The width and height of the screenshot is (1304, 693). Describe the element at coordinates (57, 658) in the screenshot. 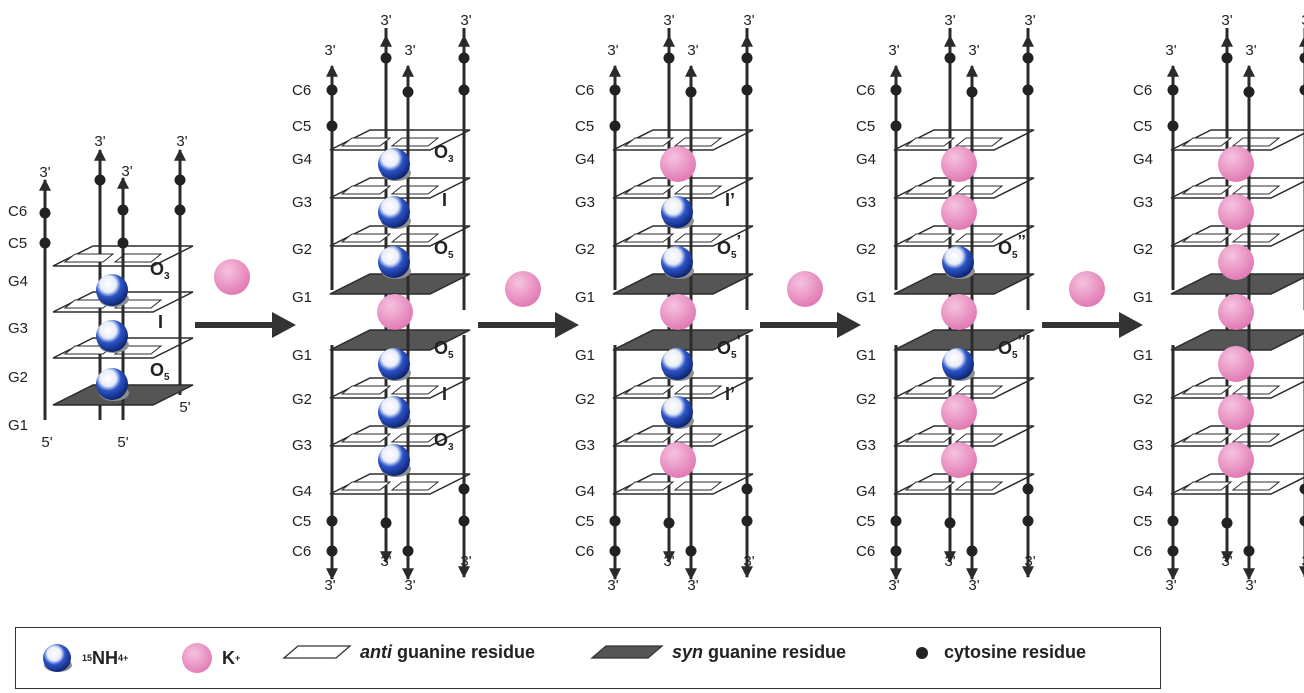

I see `ammonium-ion-icon` at that location.